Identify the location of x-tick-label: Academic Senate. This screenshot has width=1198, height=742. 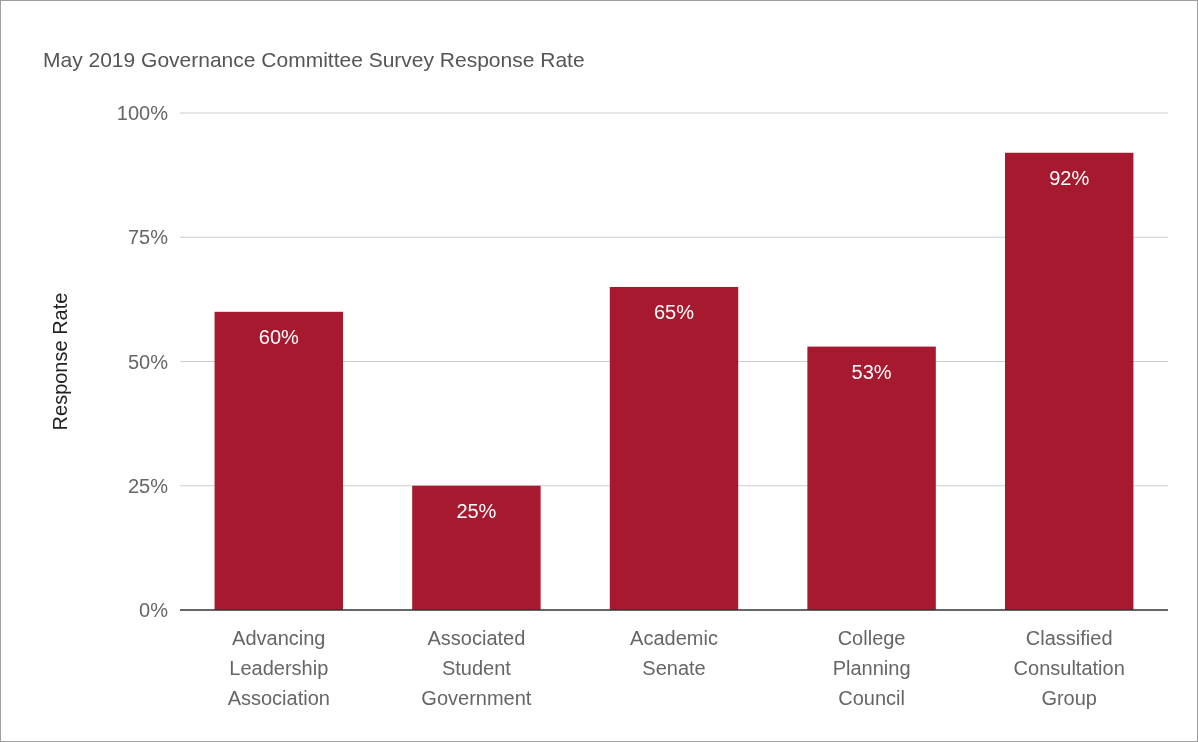
(674, 653).